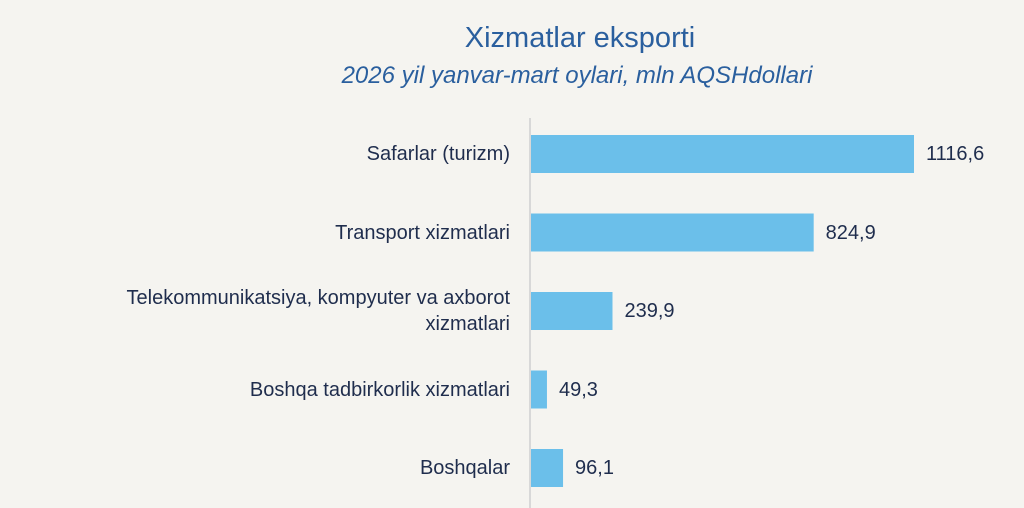 Image resolution: width=1024 pixels, height=508 pixels. What do you see at coordinates (578, 389) in the screenshot?
I see `value-label: 49,3` at bounding box center [578, 389].